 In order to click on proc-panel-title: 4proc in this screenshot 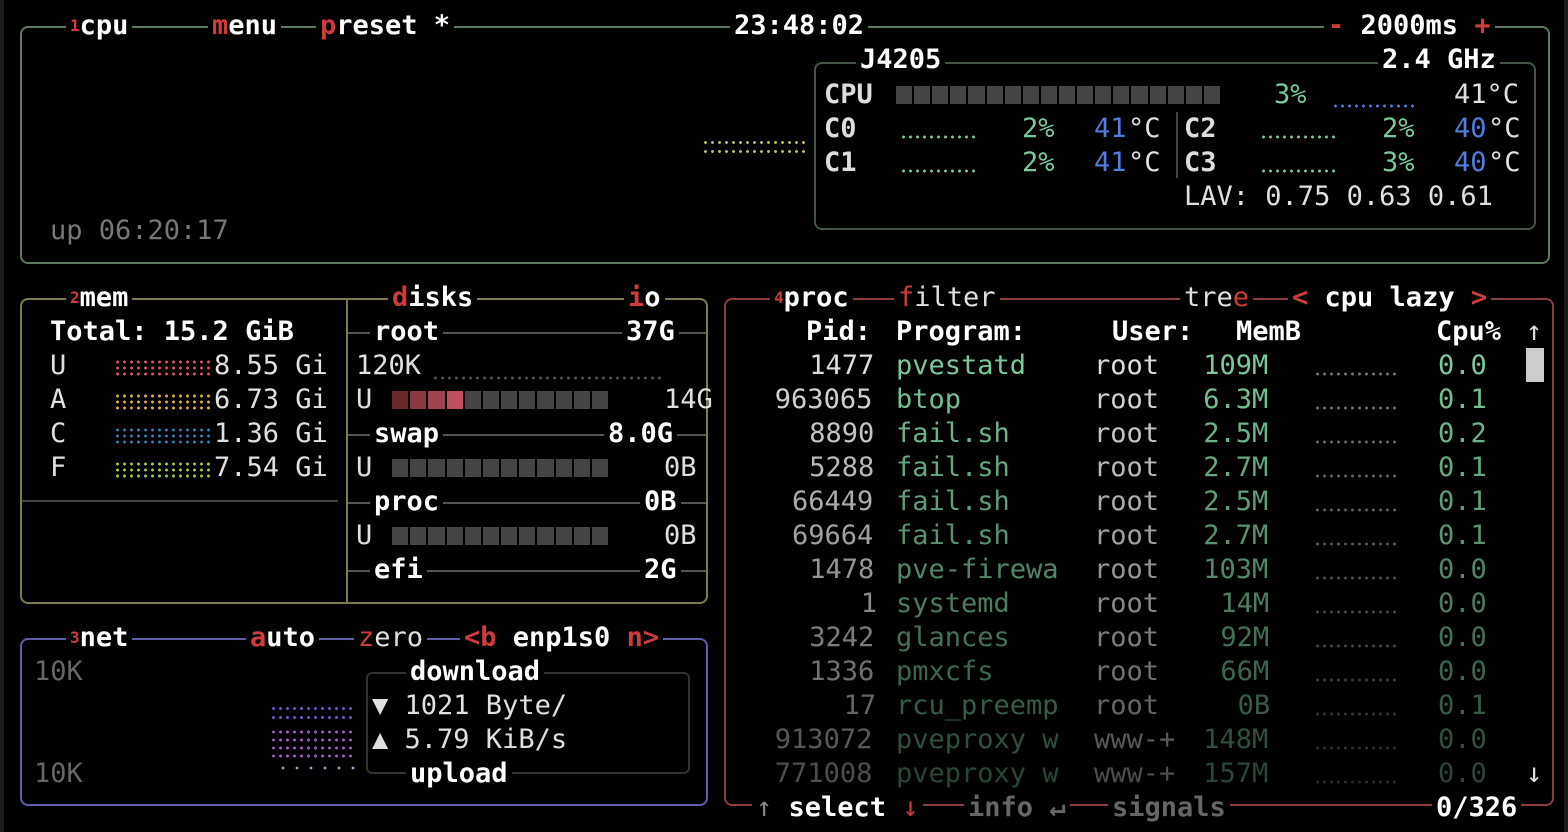, I will do `click(811, 298)`.